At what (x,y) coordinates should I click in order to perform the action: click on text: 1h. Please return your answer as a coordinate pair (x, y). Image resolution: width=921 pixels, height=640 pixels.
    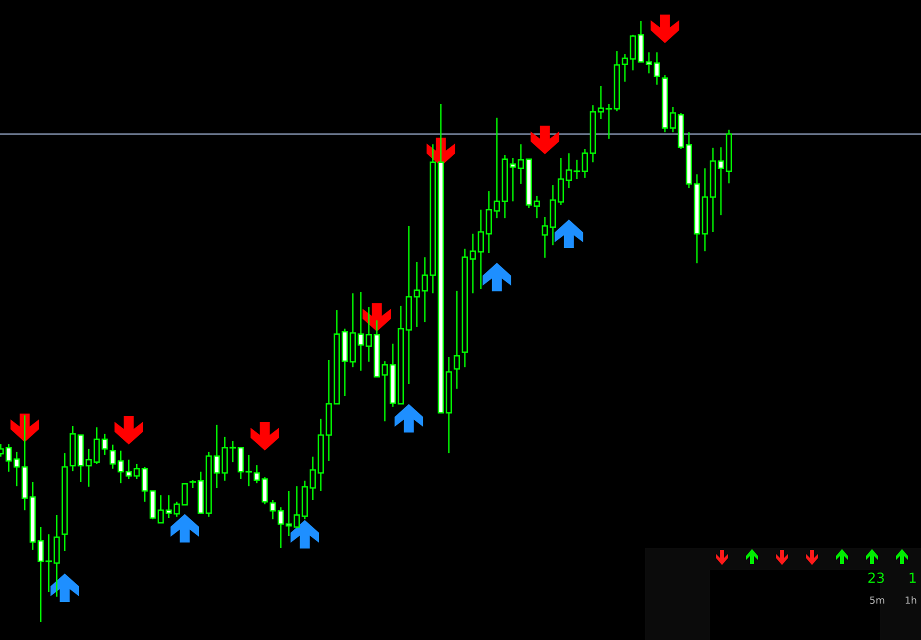
    Looking at the image, I should click on (911, 600).